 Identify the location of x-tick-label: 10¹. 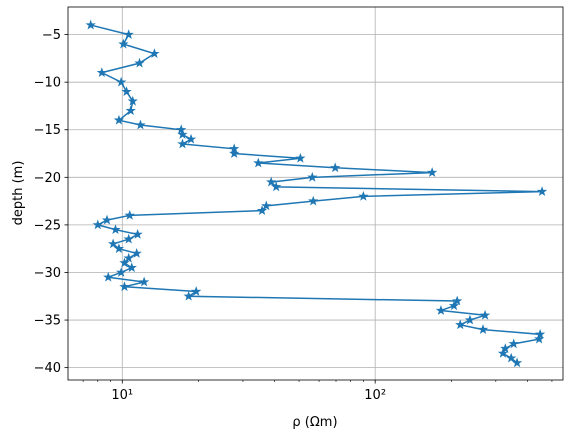
(122, 395).